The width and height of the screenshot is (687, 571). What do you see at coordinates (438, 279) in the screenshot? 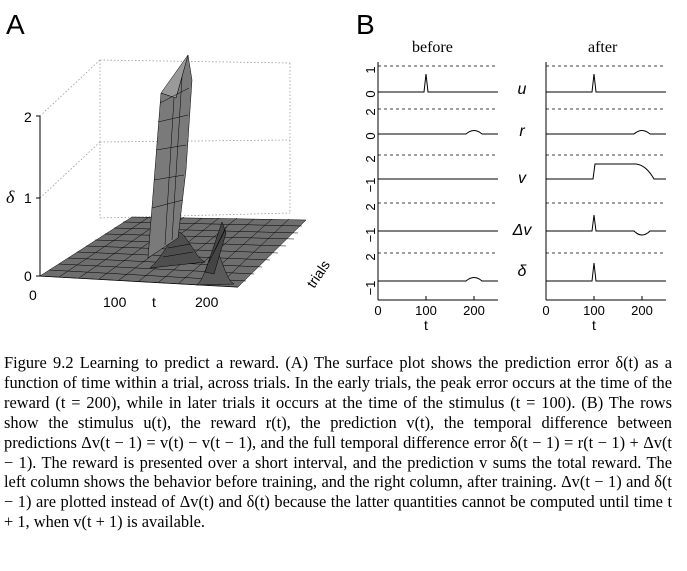
I see `trace-delta-left` at bounding box center [438, 279].